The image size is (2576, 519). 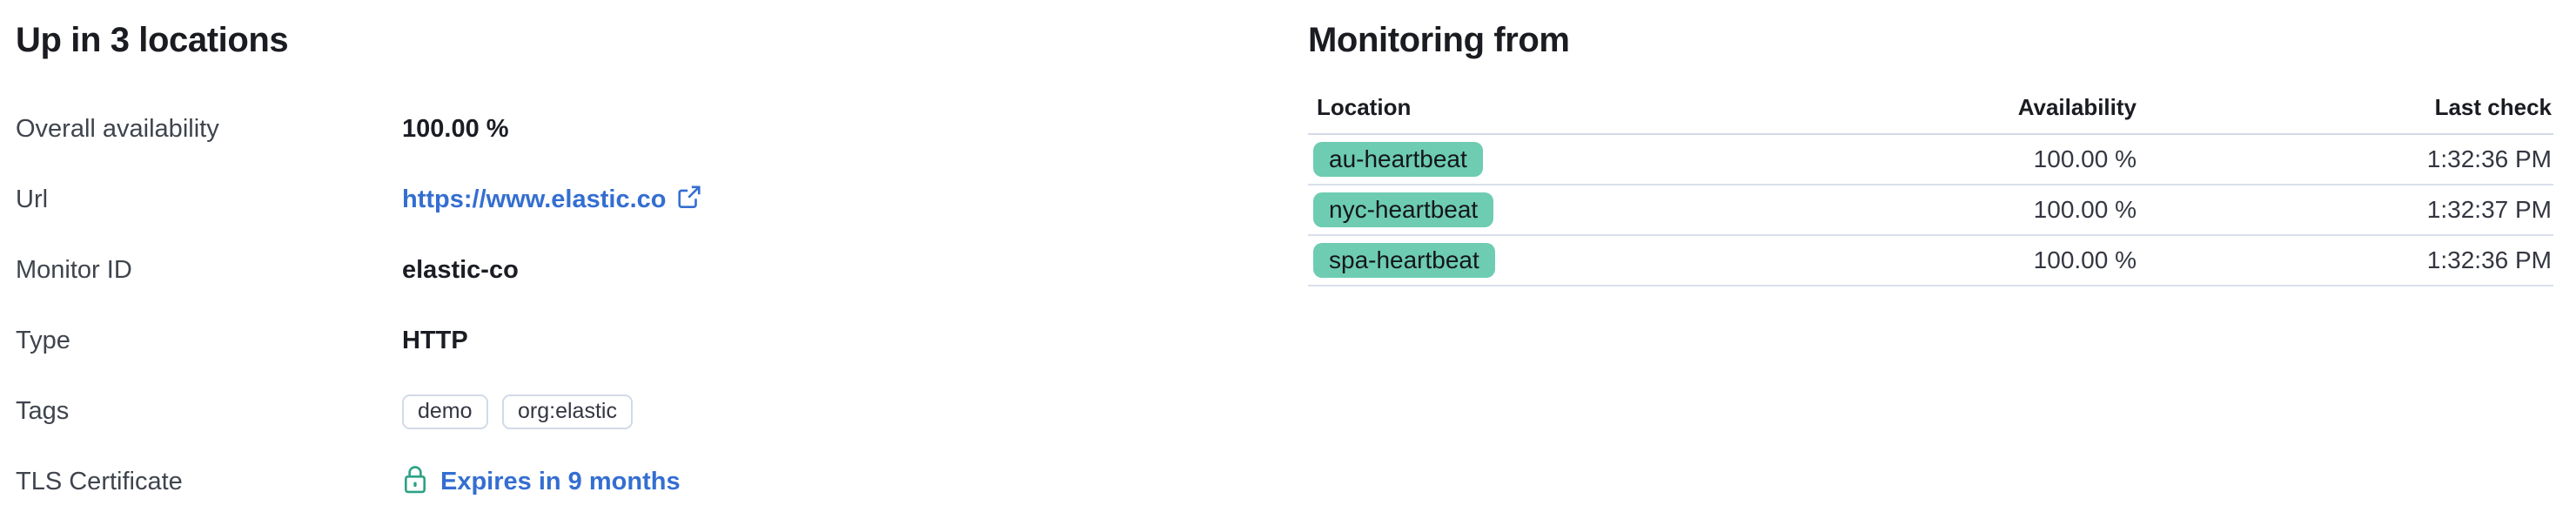 I want to click on tls-certificate-label: TLS Certificate, so click(x=100, y=482).